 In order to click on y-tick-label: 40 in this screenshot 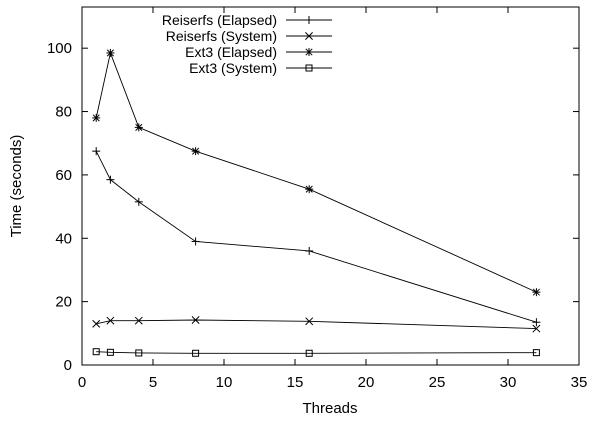, I will do `click(63, 238)`.